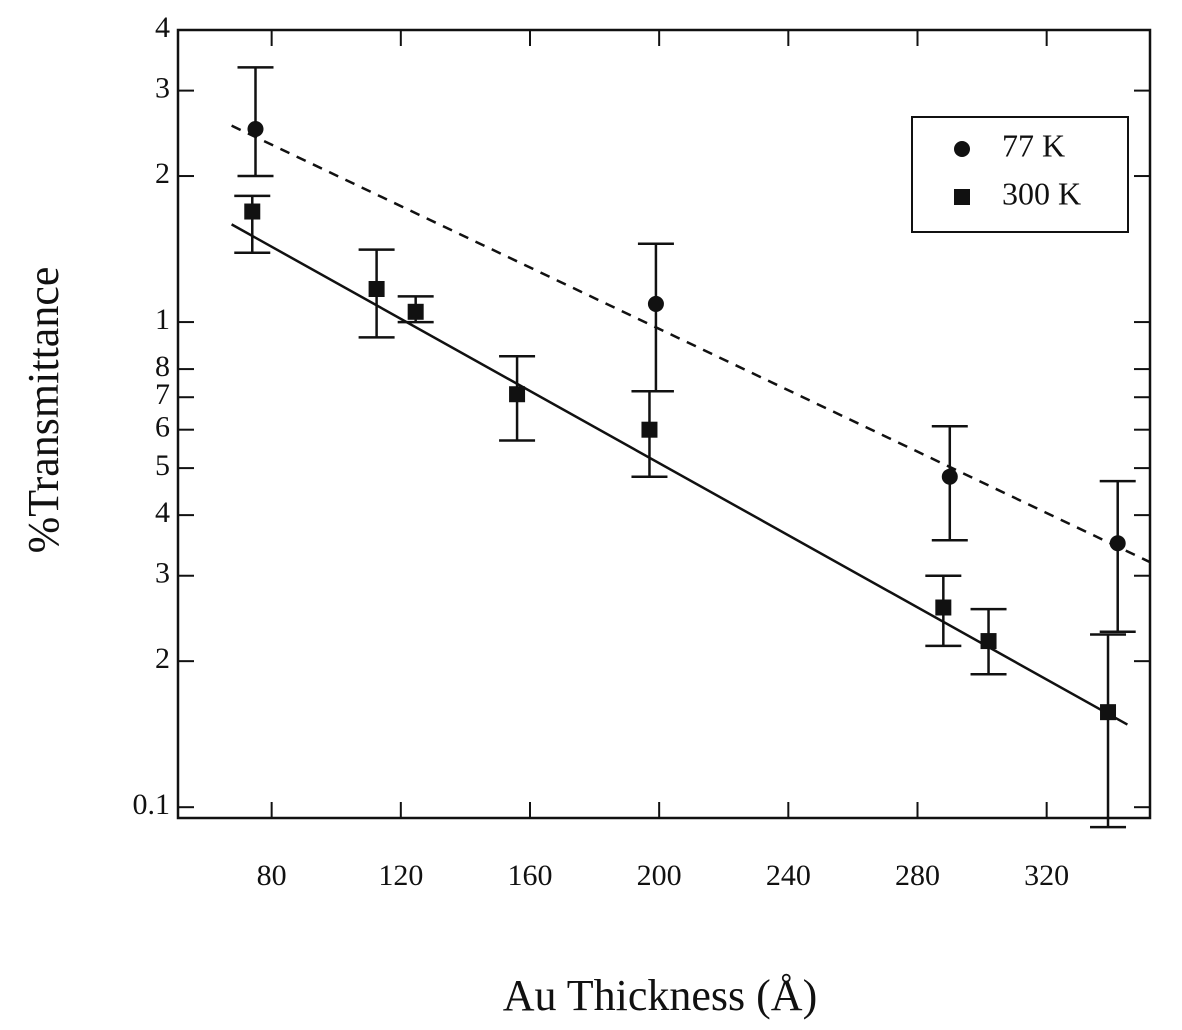 Image resolution: width=1182 pixels, height=1030 pixels. What do you see at coordinates (162, 427) in the screenshot?
I see `y-tick-label: 6` at bounding box center [162, 427].